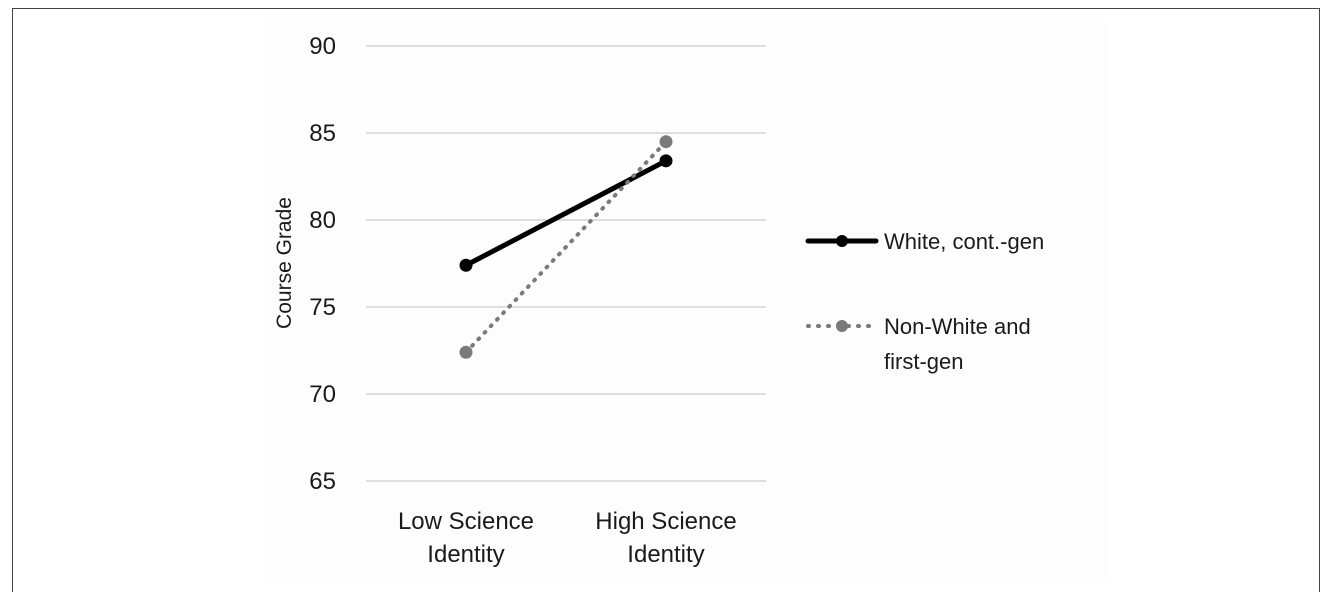  What do you see at coordinates (957, 326) in the screenshot?
I see `legend-label: Non-White and` at bounding box center [957, 326].